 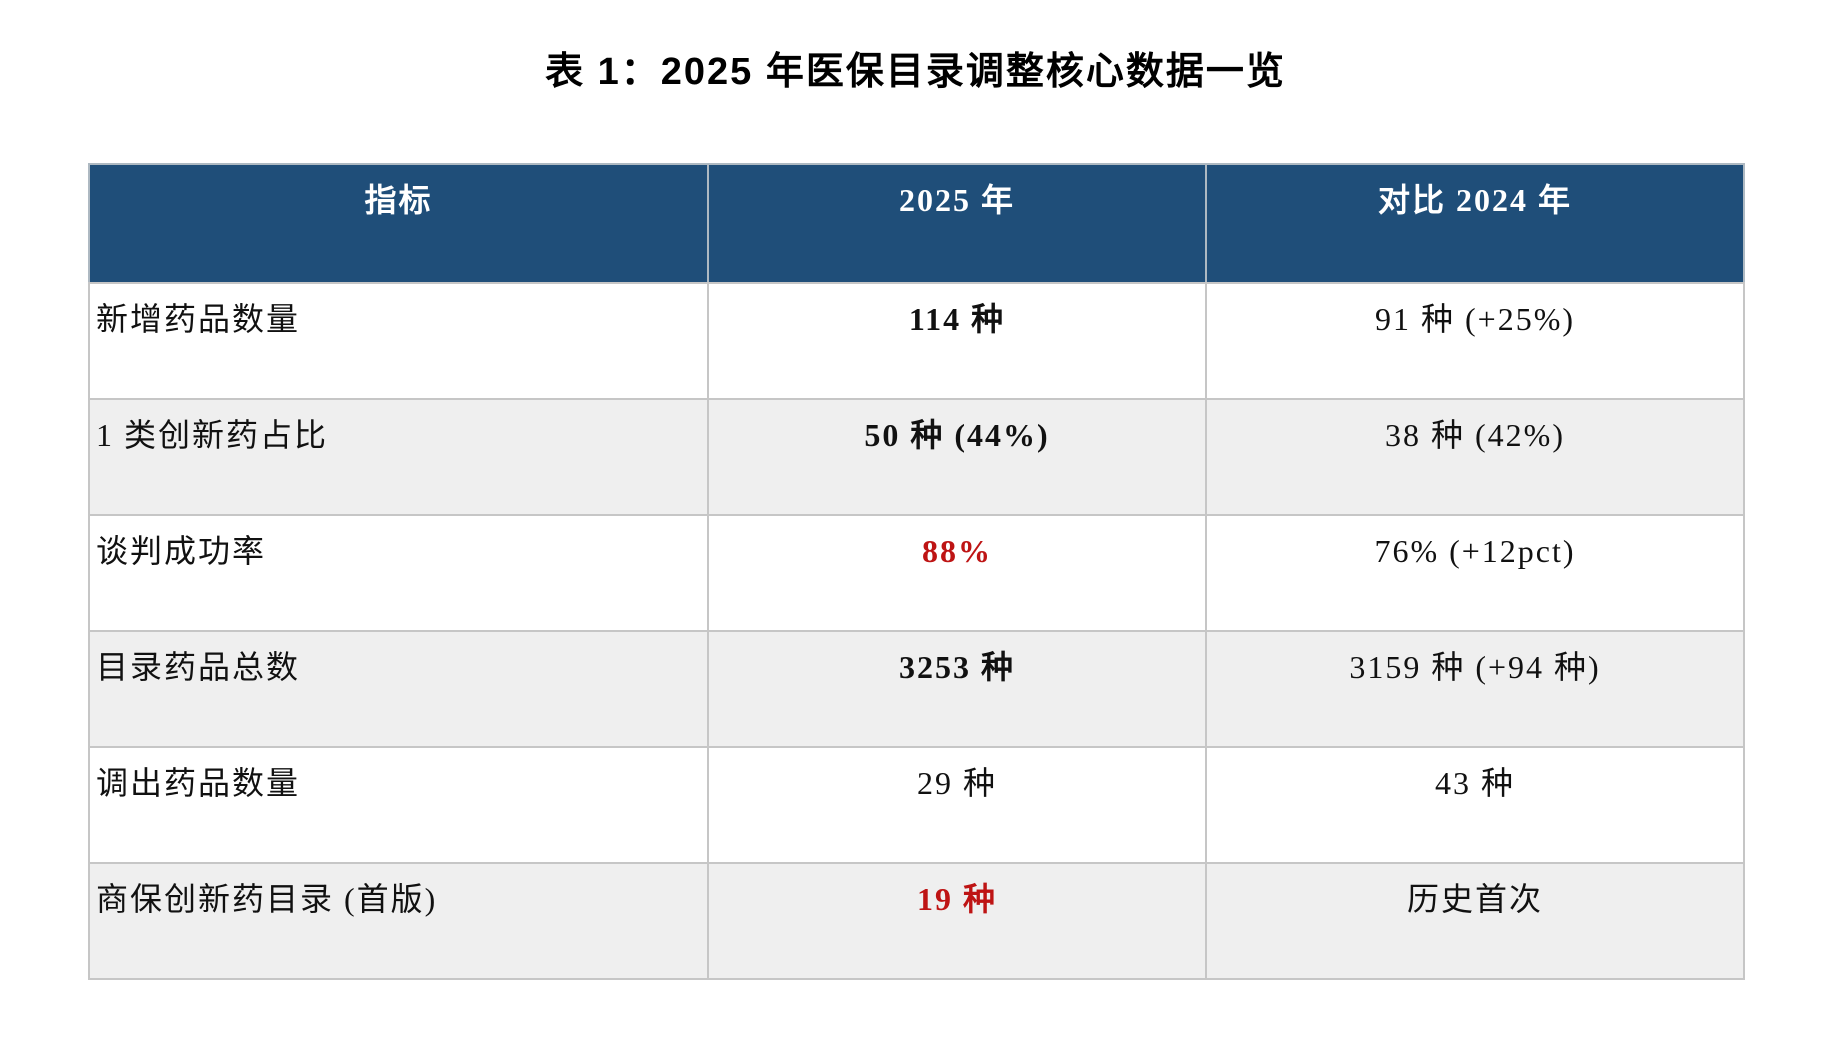 I want to click on header-cell-2025: 2025 年, so click(x=957, y=223).